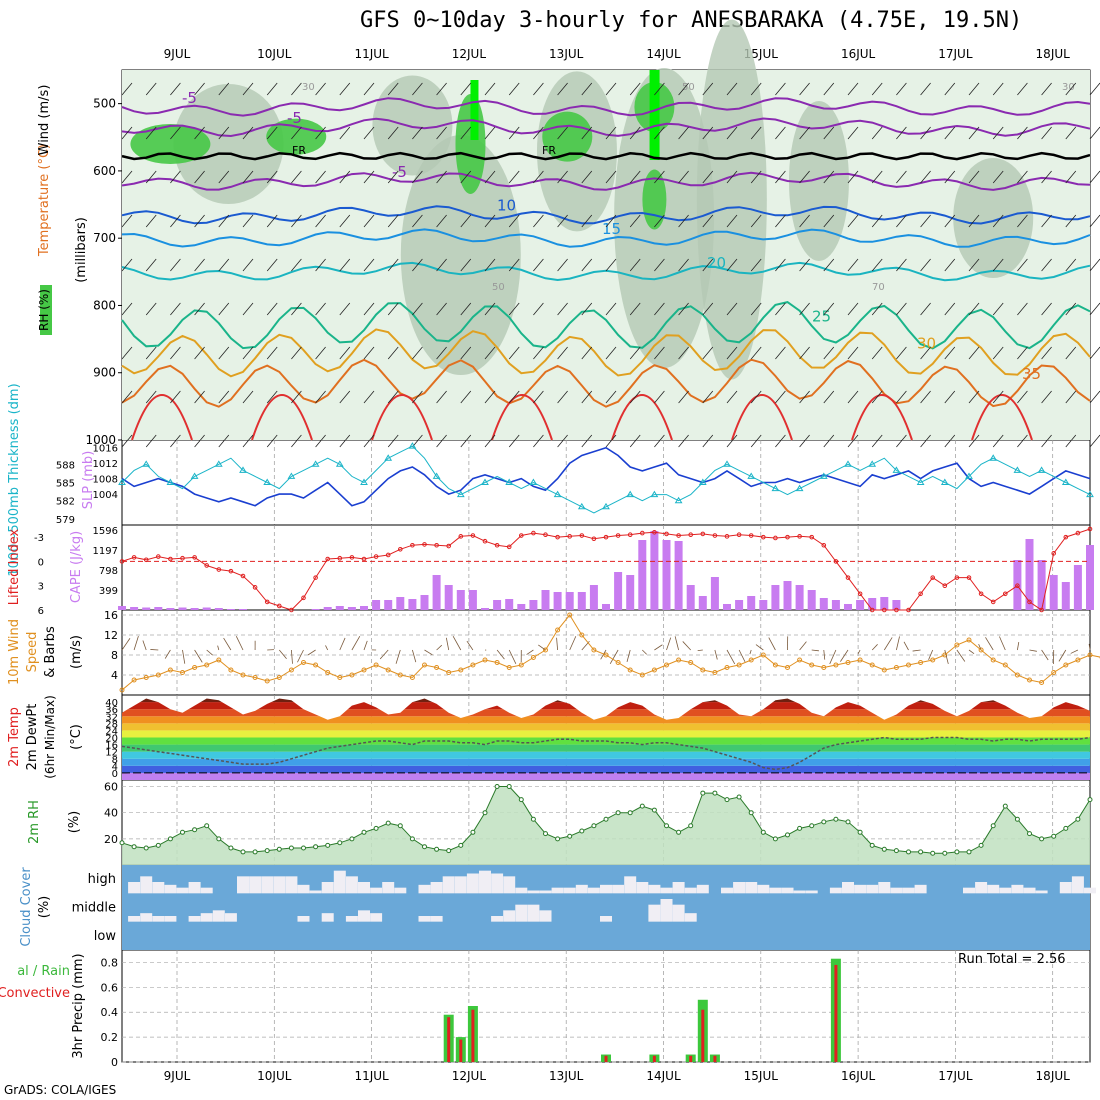 This screenshot has height=1100, width=1100. What do you see at coordinates (630, 494) in the screenshot?
I see `thickness-point` at bounding box center [630, 494].